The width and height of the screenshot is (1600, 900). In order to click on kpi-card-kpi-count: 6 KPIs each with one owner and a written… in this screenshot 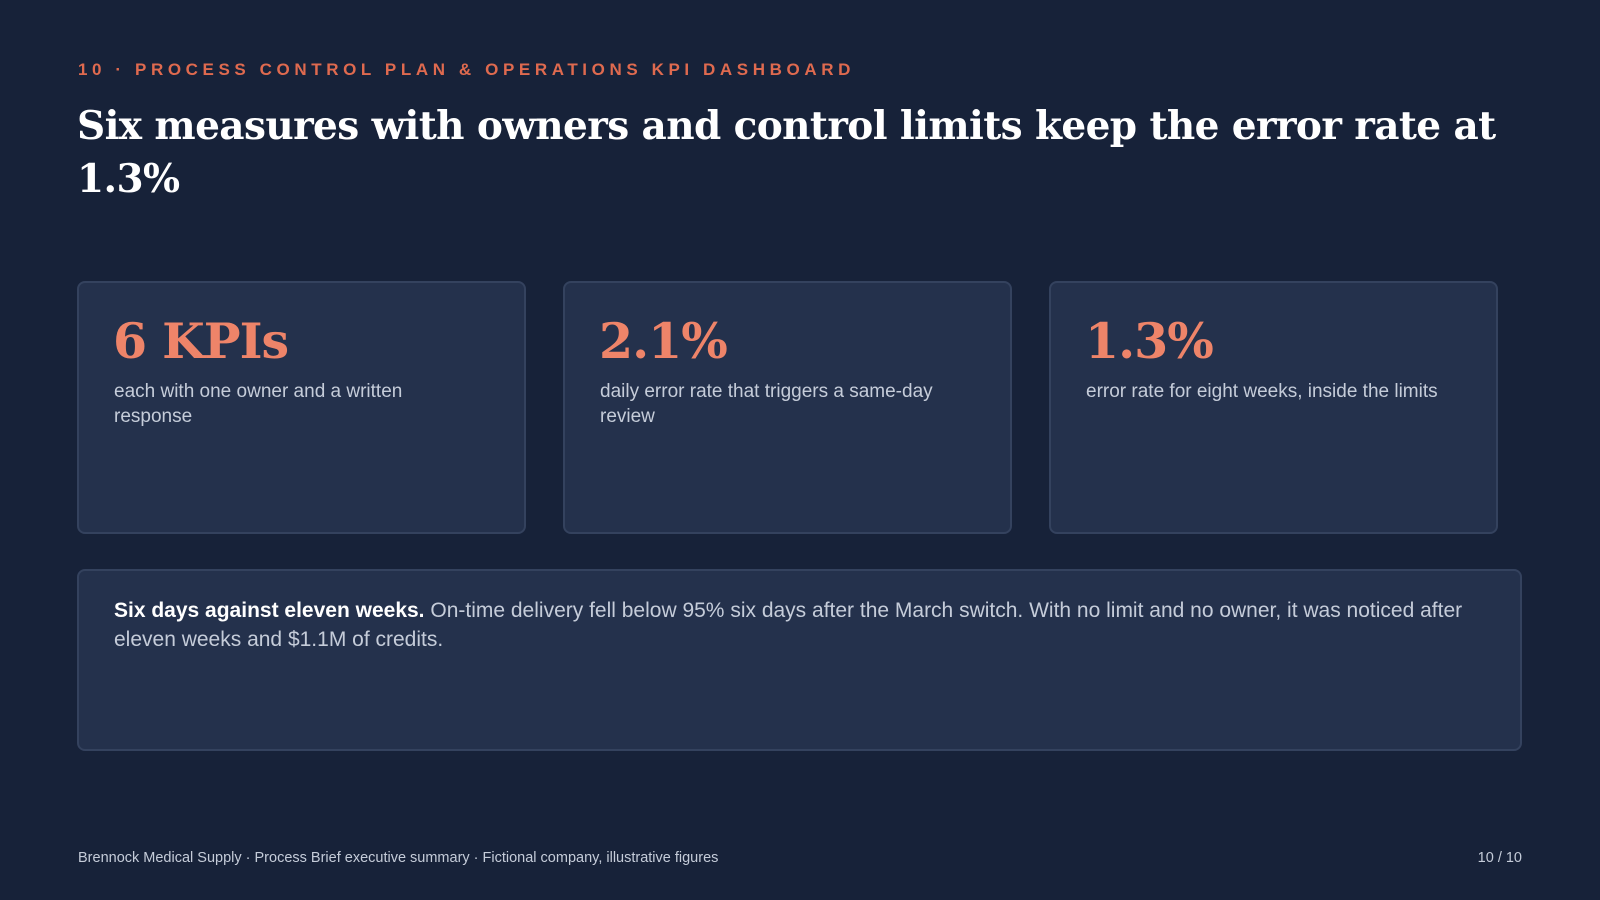, I will do `click(301, 407)`.